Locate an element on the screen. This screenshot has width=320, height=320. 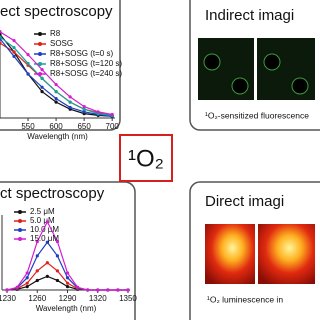
caption: ¹O₂ luminescence in is located at coordinates (245, 299).